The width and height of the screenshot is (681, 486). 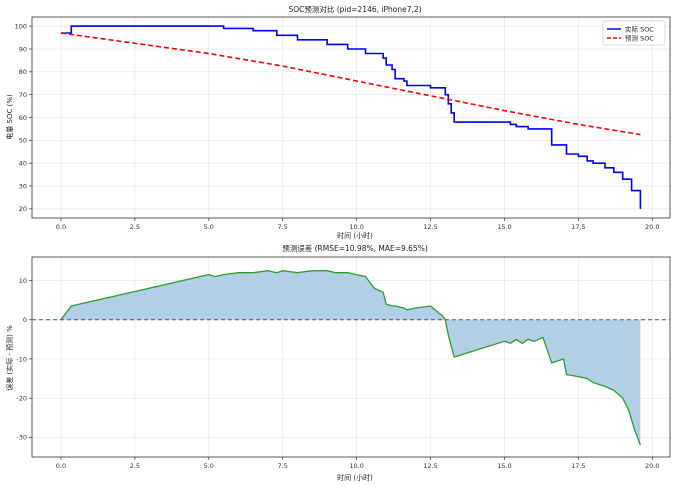 What do you see at coordinates (21, 438) in the screenshot?
I see `y-tick-label: -30` at bounding box center [21, 438].